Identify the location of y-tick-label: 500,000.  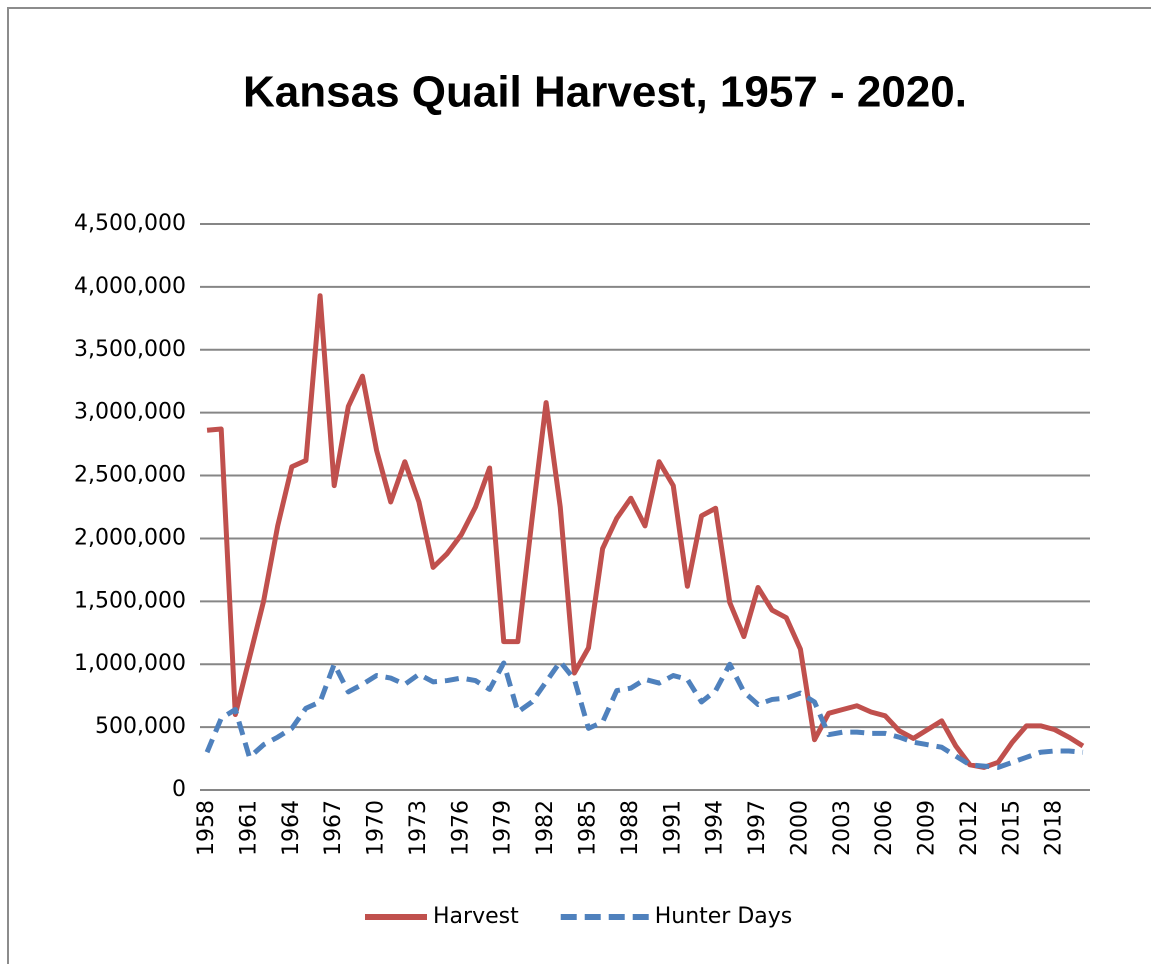
(140, 726).